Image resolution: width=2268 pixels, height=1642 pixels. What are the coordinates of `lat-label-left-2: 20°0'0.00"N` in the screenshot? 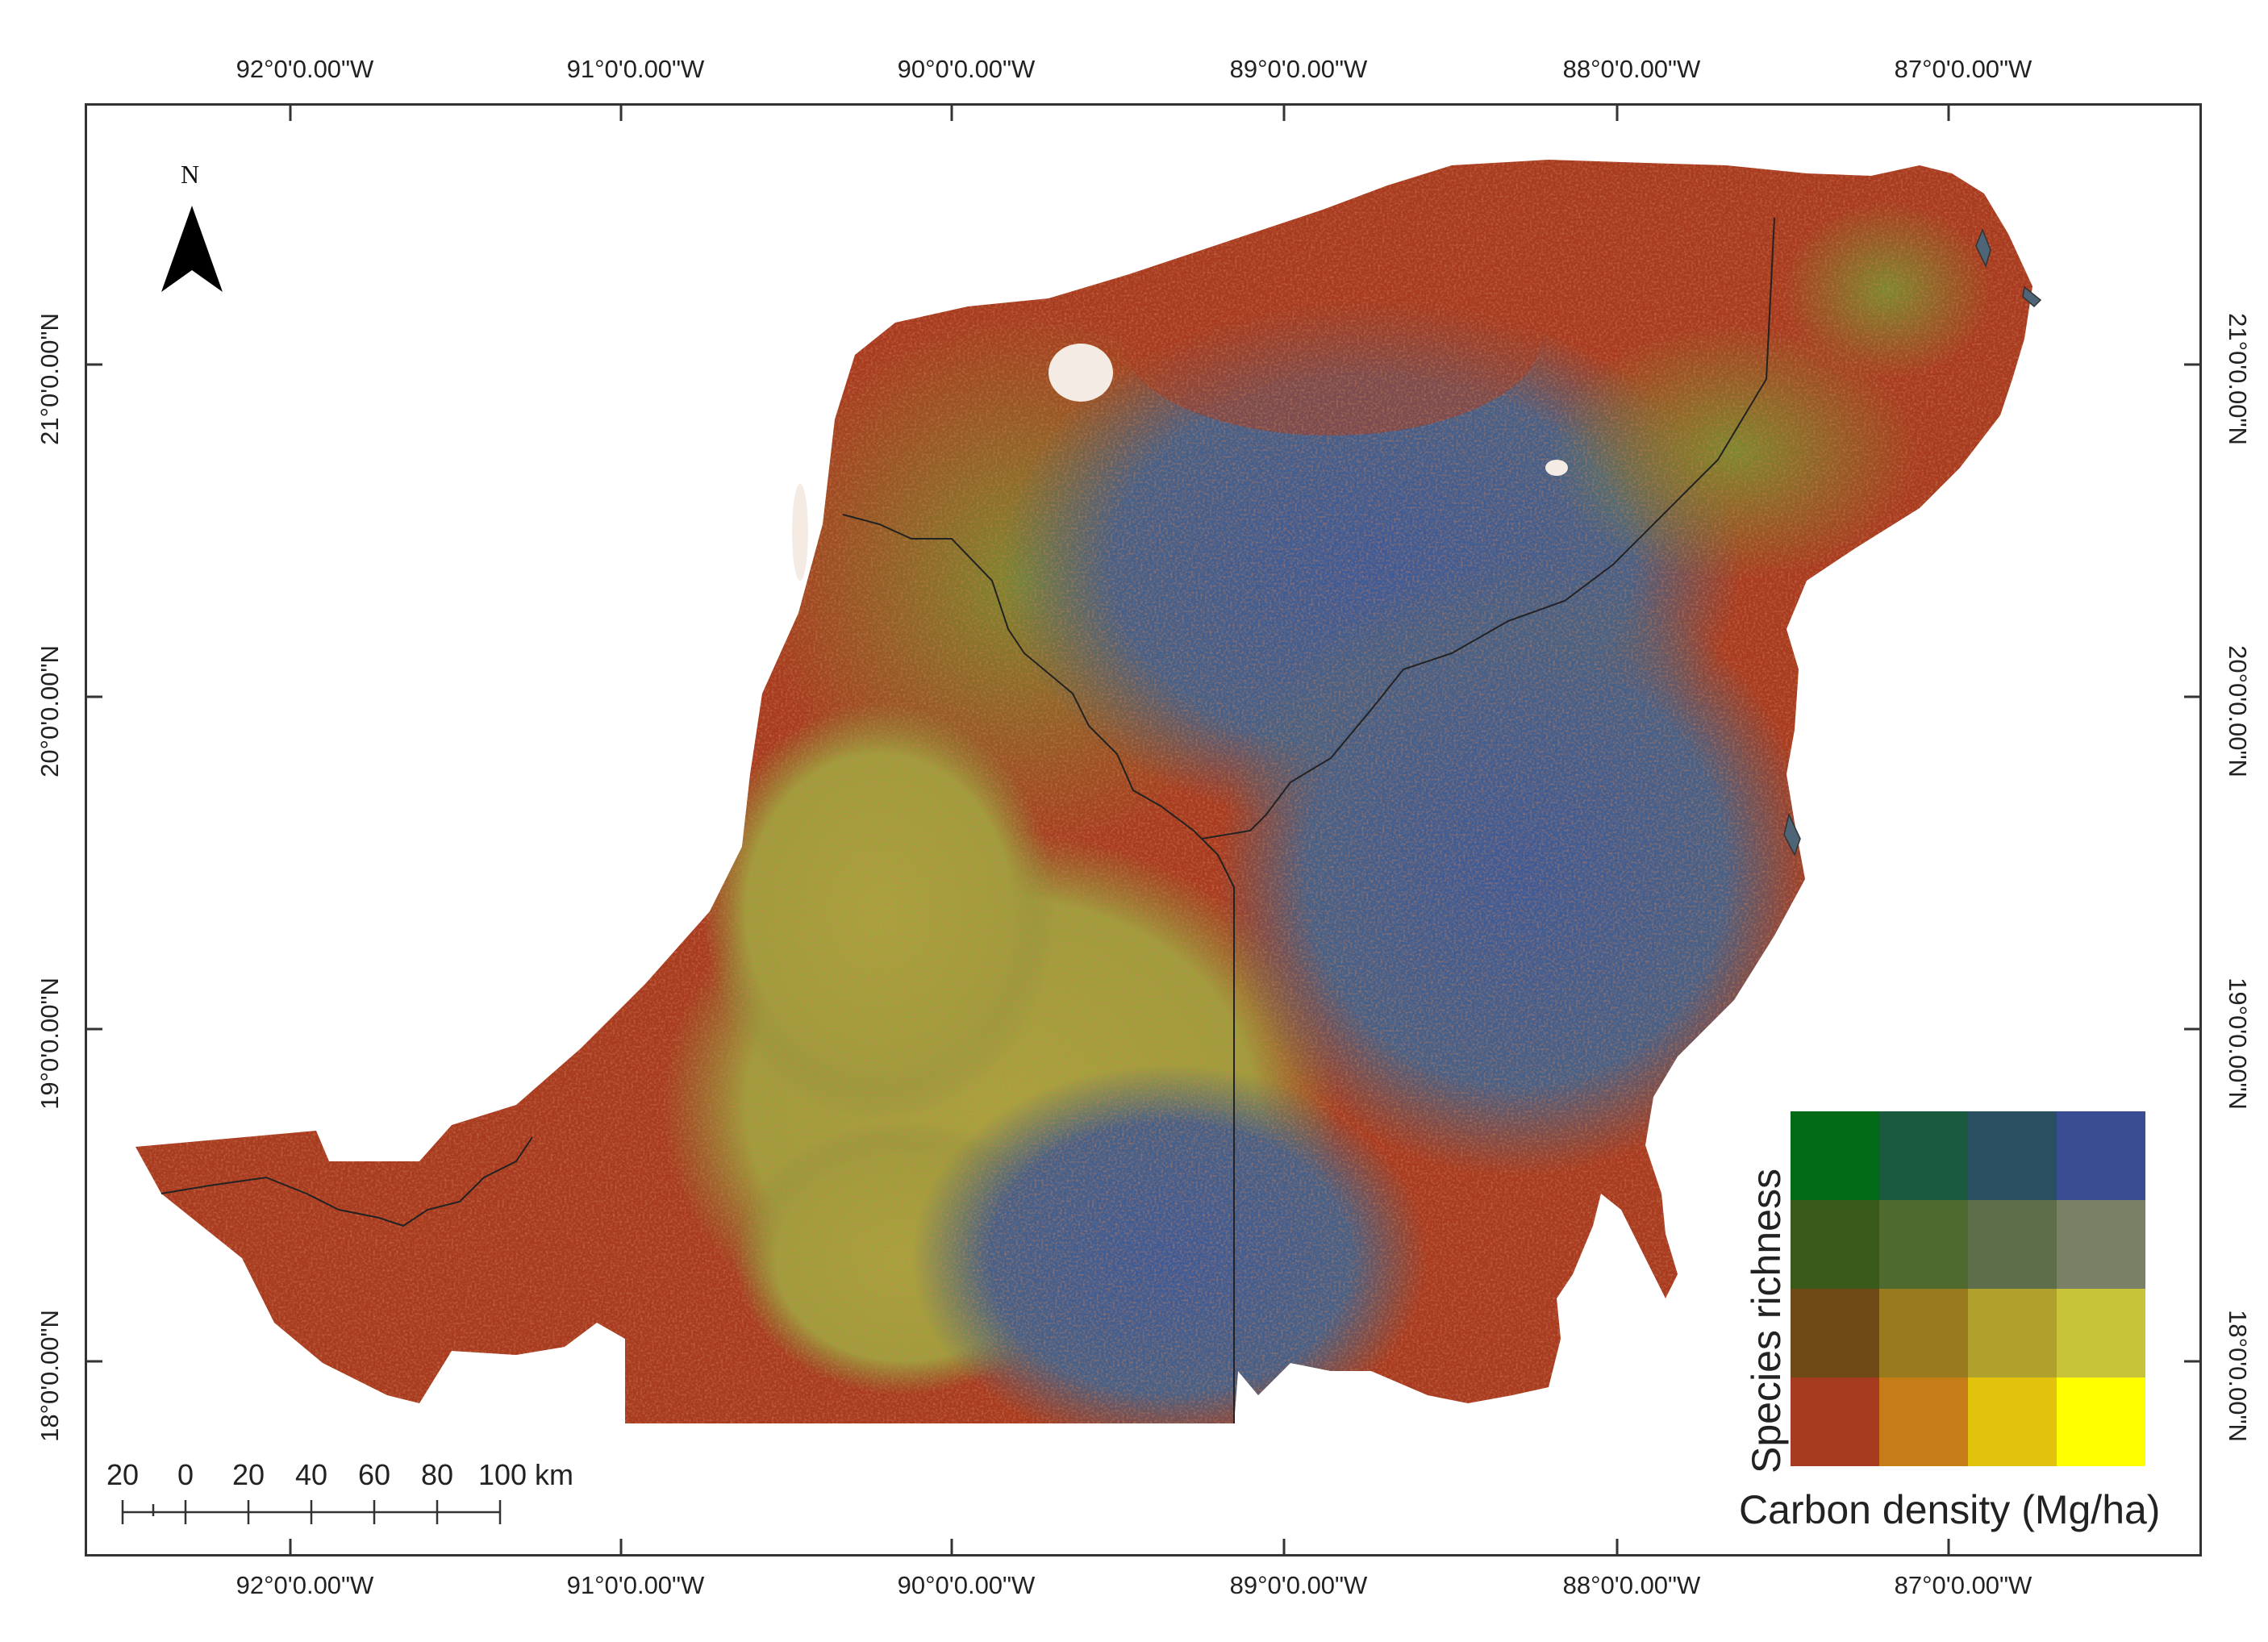 It's located at (49, 711).